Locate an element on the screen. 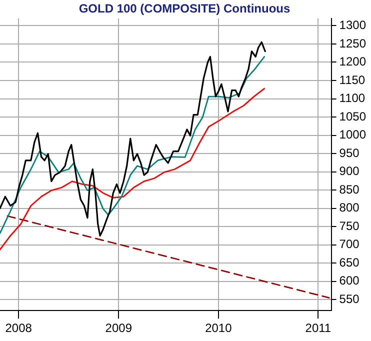 Image resolution: width=371 pixels, height=341 pixels. y-tick-label: 950 is located at coordinates (349, 153).